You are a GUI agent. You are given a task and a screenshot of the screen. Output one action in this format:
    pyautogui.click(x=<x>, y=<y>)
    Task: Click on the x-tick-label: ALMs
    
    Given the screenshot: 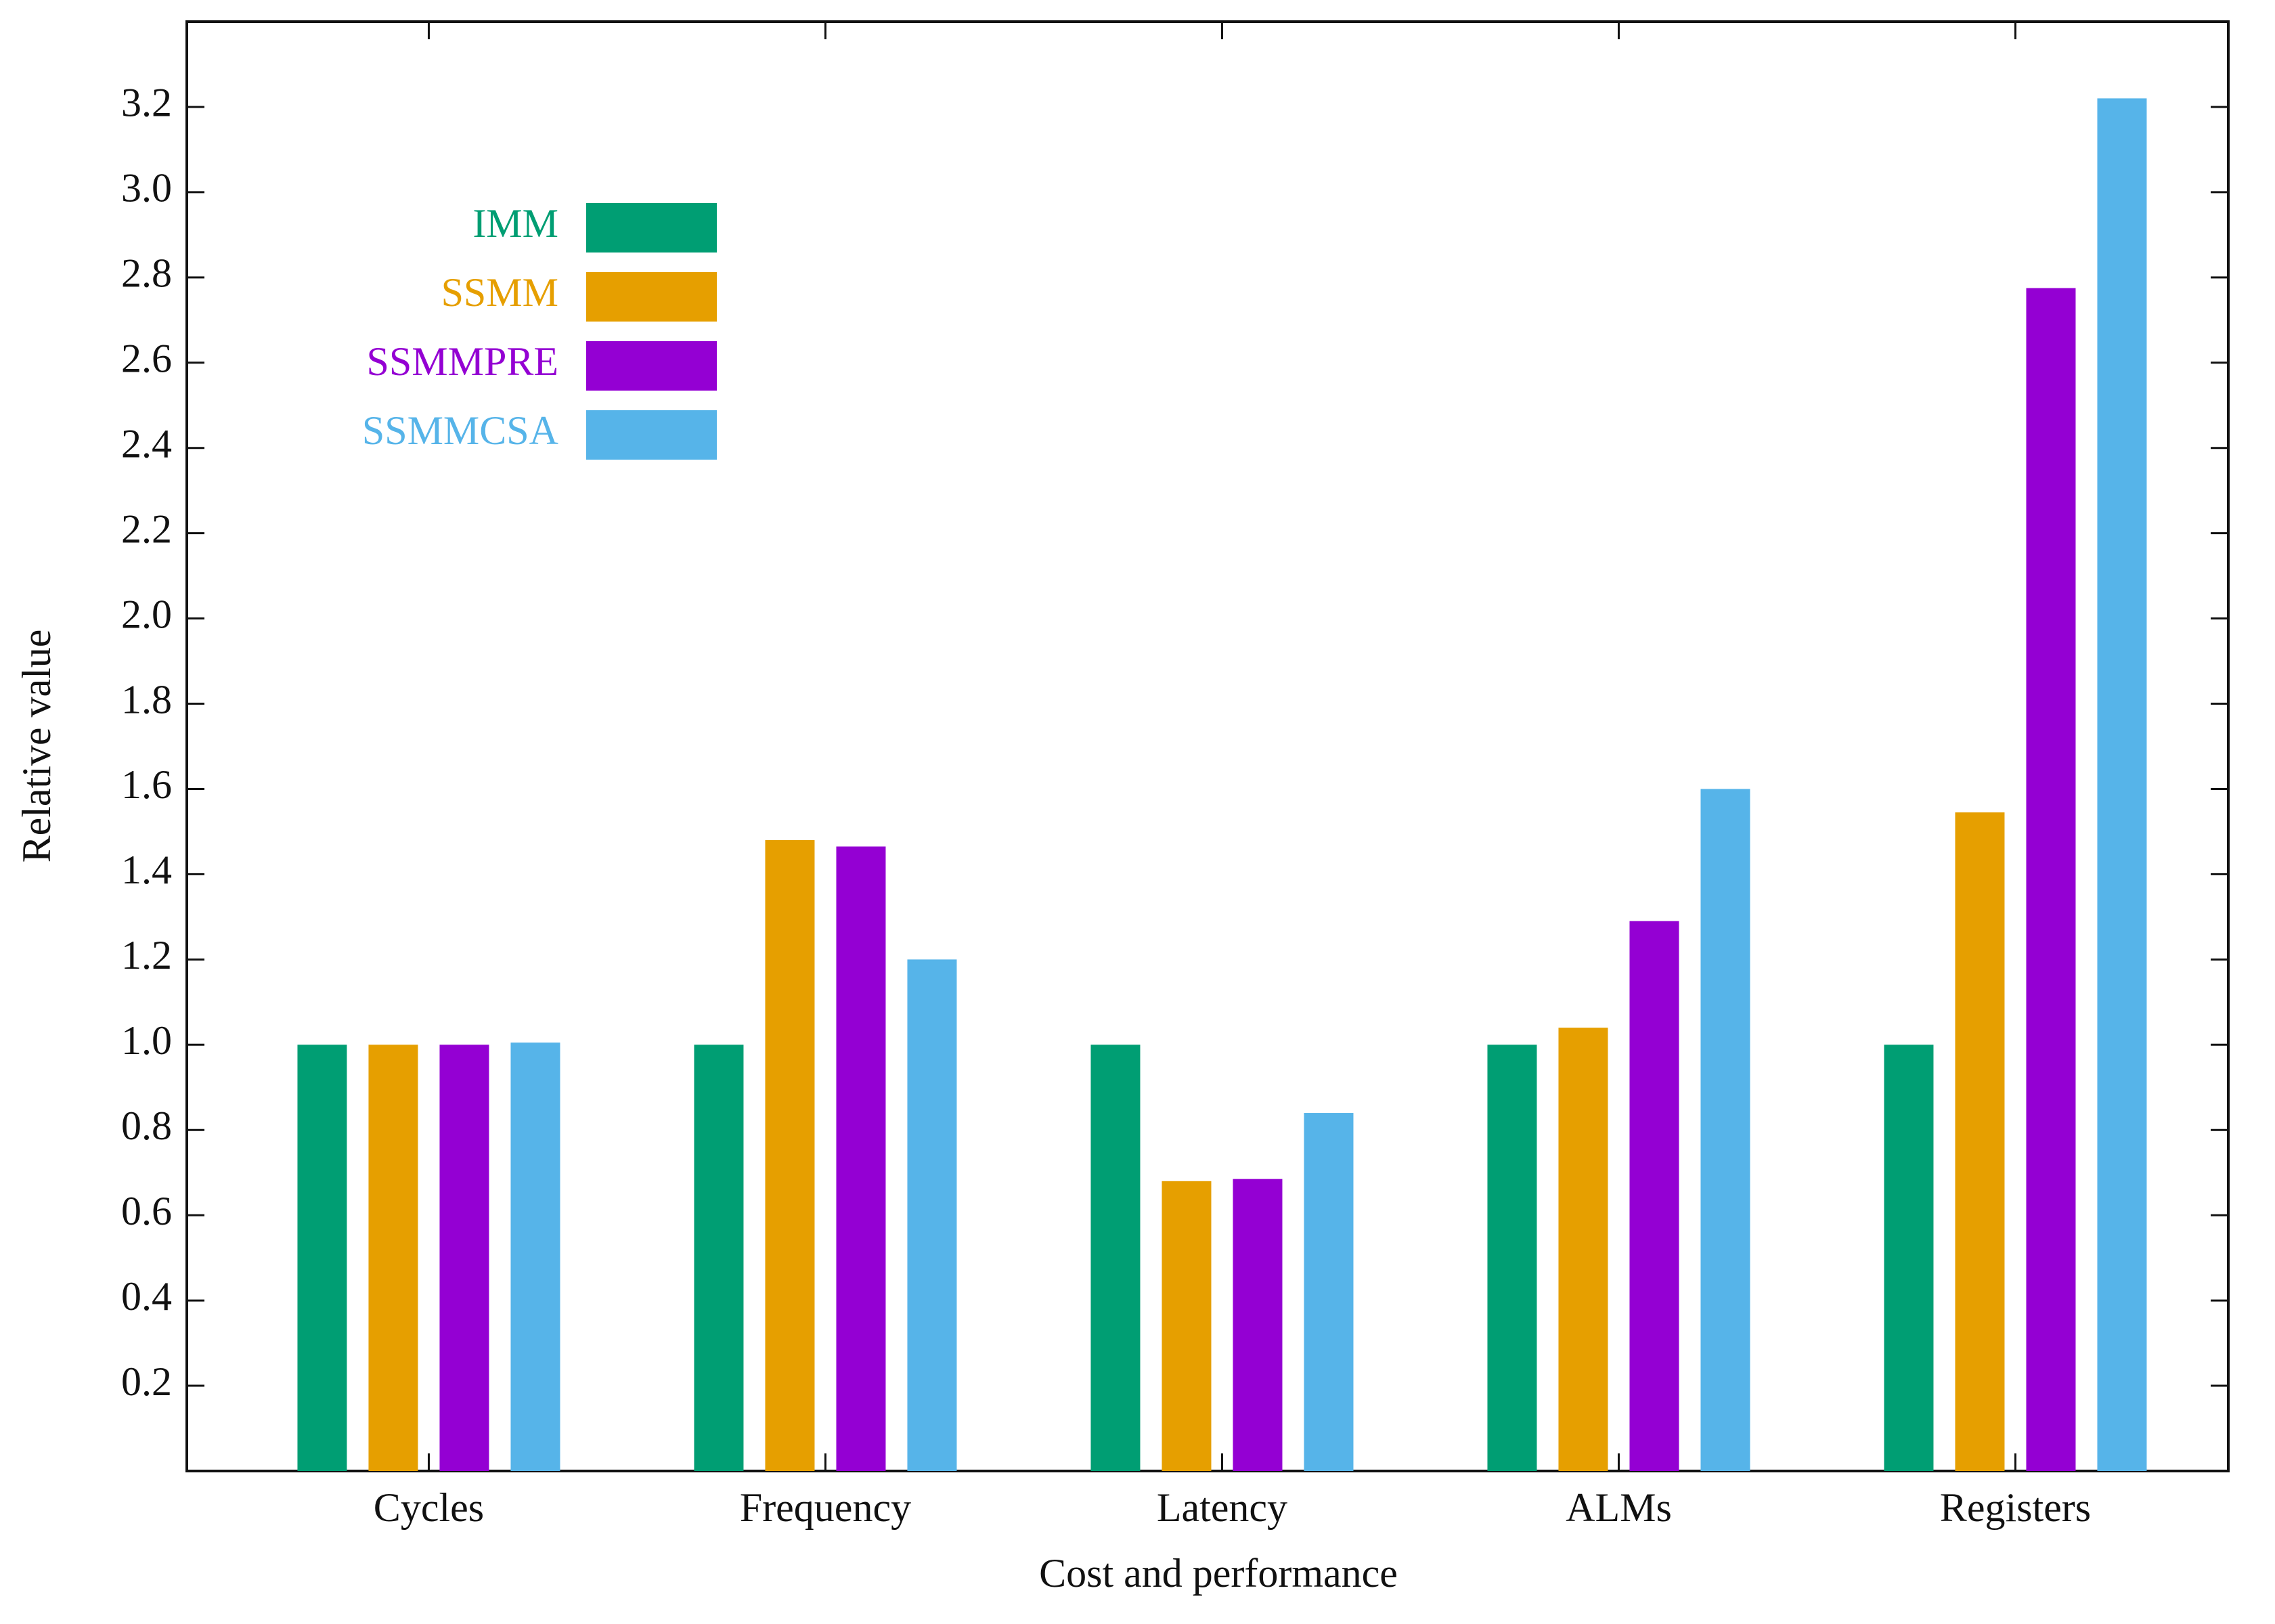 What is the action you would take?
    pyautogui.click(x=1619, y=1507)
    